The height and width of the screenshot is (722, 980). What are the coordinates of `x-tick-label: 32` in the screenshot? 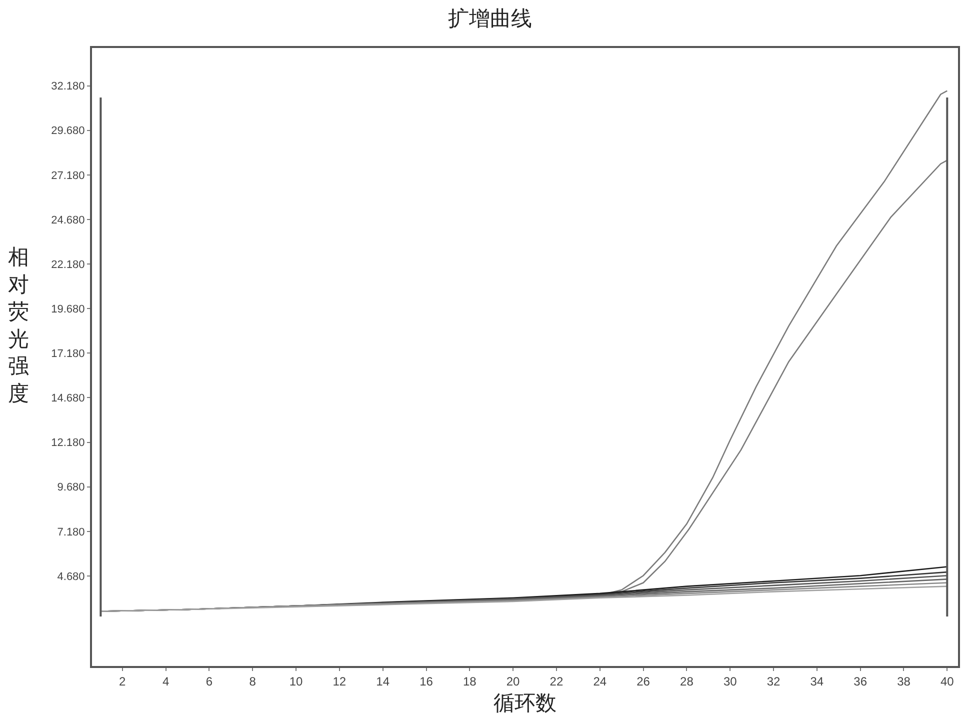 It's located at (773, 681).